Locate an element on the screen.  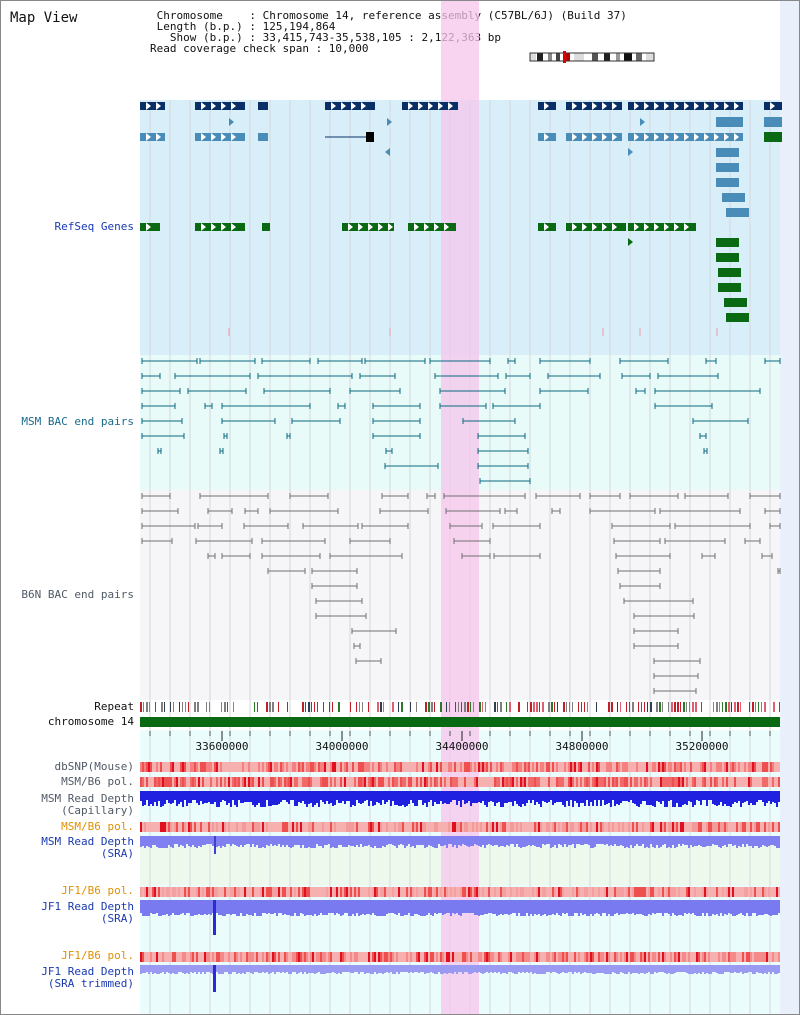
track-label-repeat: Repeat is located at coordinates (114, 706).